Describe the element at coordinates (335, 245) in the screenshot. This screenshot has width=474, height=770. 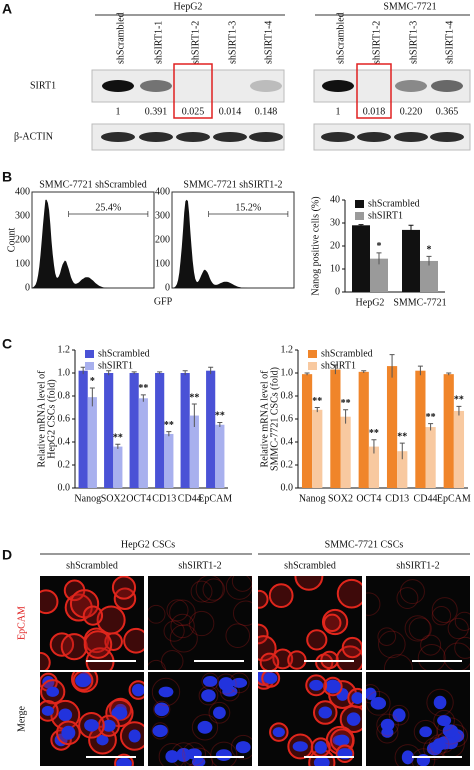
I see `y-tick-label: 20` at that location.